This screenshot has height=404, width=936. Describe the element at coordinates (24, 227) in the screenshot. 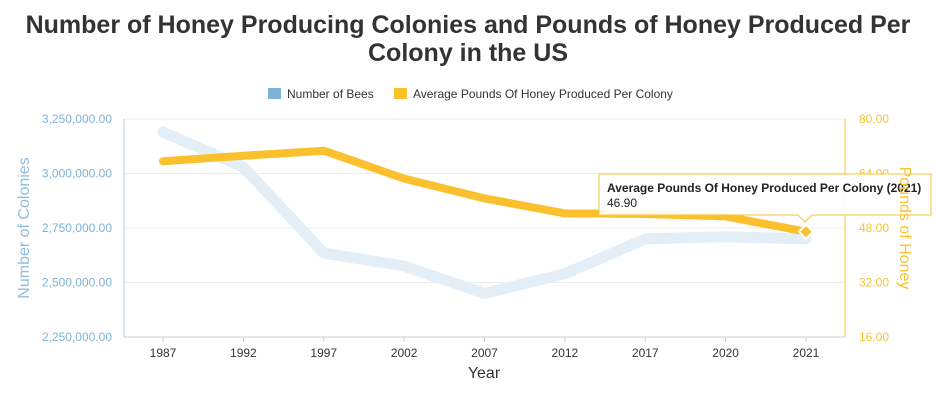

I see `left-axis-title: Number of Colonies` at that location.